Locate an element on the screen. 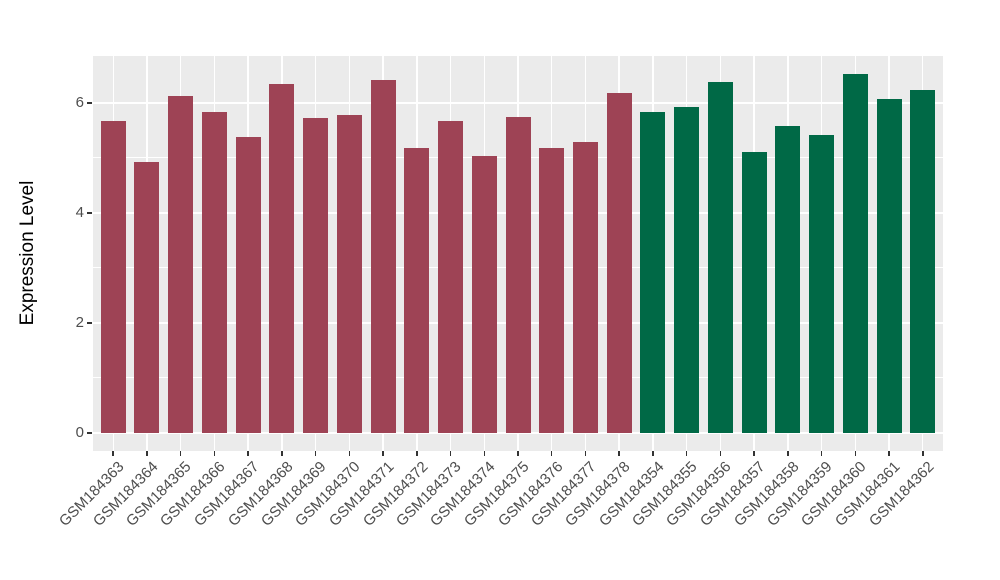 This screenshot has height=580, width=1000. y-tick-label-6: 6 is located at coordinates (79, 102).